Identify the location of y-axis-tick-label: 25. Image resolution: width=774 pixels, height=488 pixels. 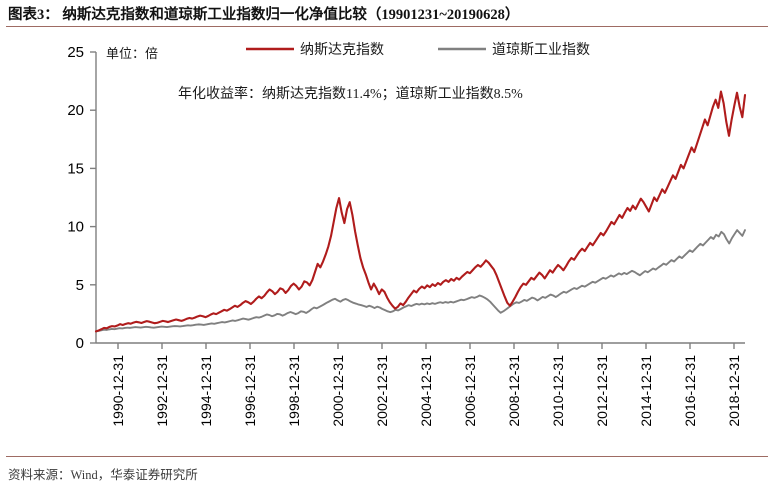
(75, 52).